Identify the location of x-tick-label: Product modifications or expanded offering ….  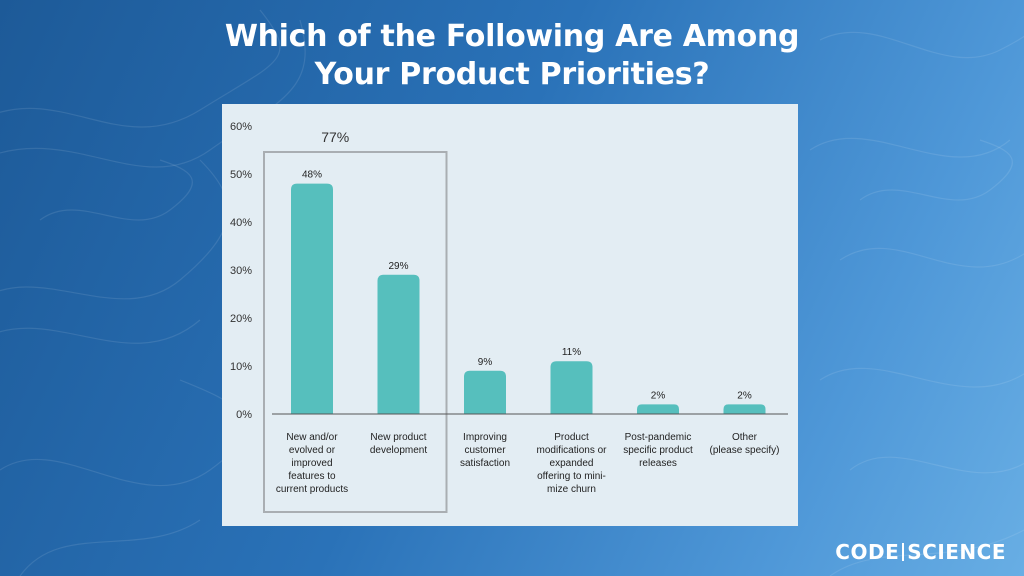
(572, 463).